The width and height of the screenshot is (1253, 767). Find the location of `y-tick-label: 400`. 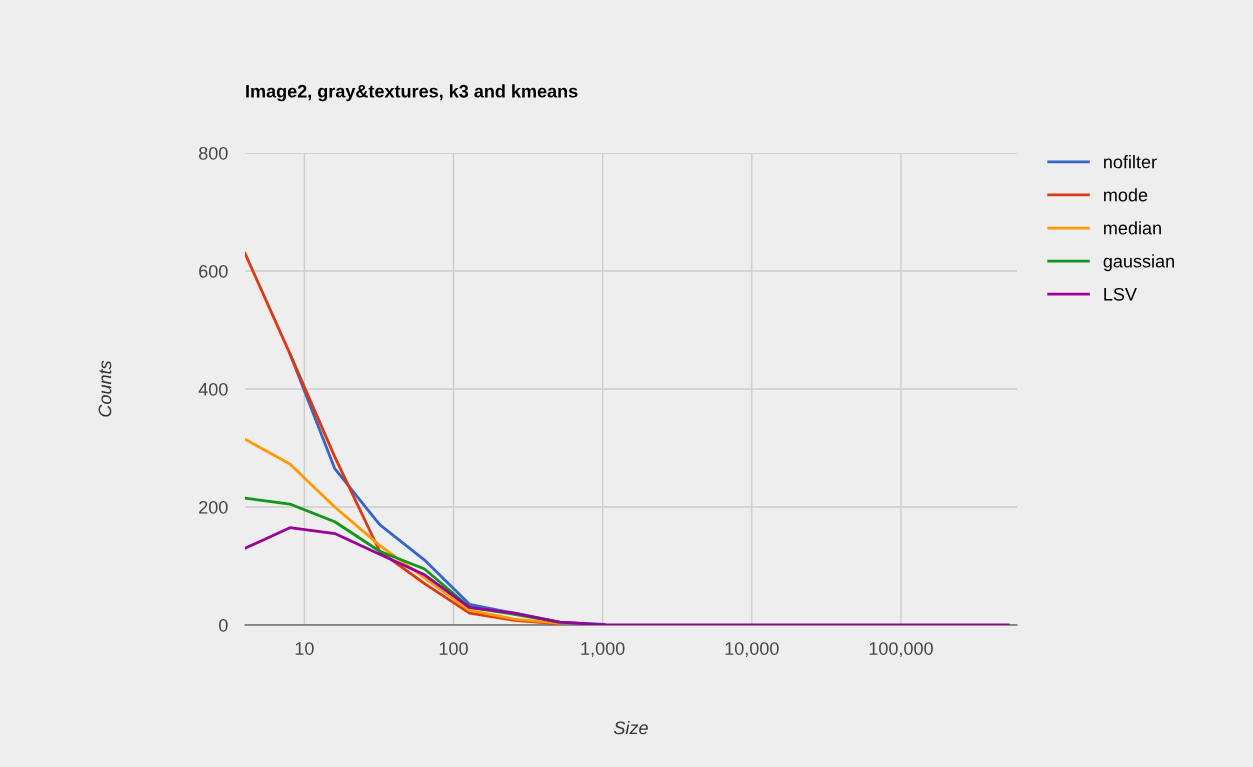

y-tick-label: 400 is located at coordinates (213, 389).